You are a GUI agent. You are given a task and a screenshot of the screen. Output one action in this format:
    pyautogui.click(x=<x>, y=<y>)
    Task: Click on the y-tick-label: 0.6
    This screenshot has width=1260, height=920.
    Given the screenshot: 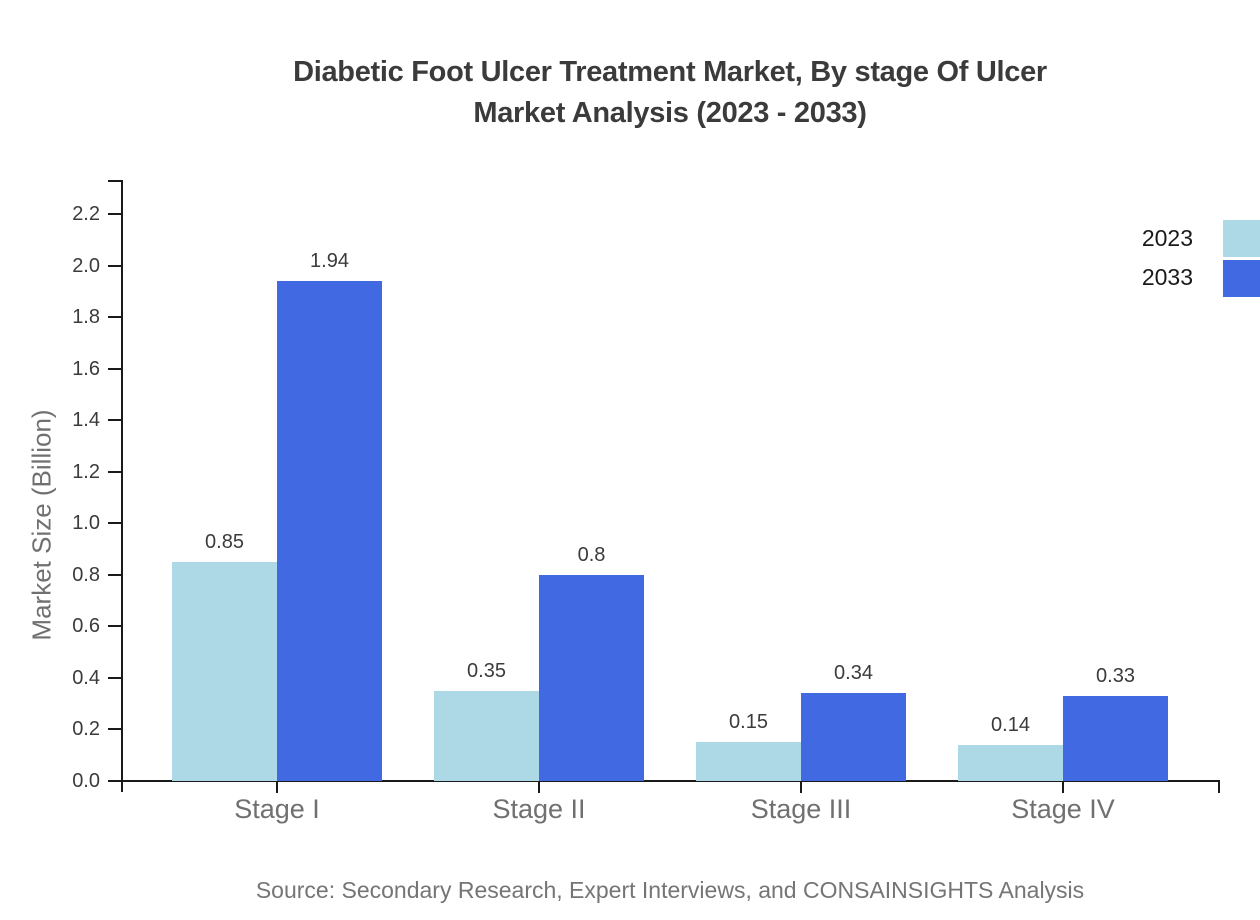 What is the action you would take?
    pyautogui.click(x=86, y=626)
    